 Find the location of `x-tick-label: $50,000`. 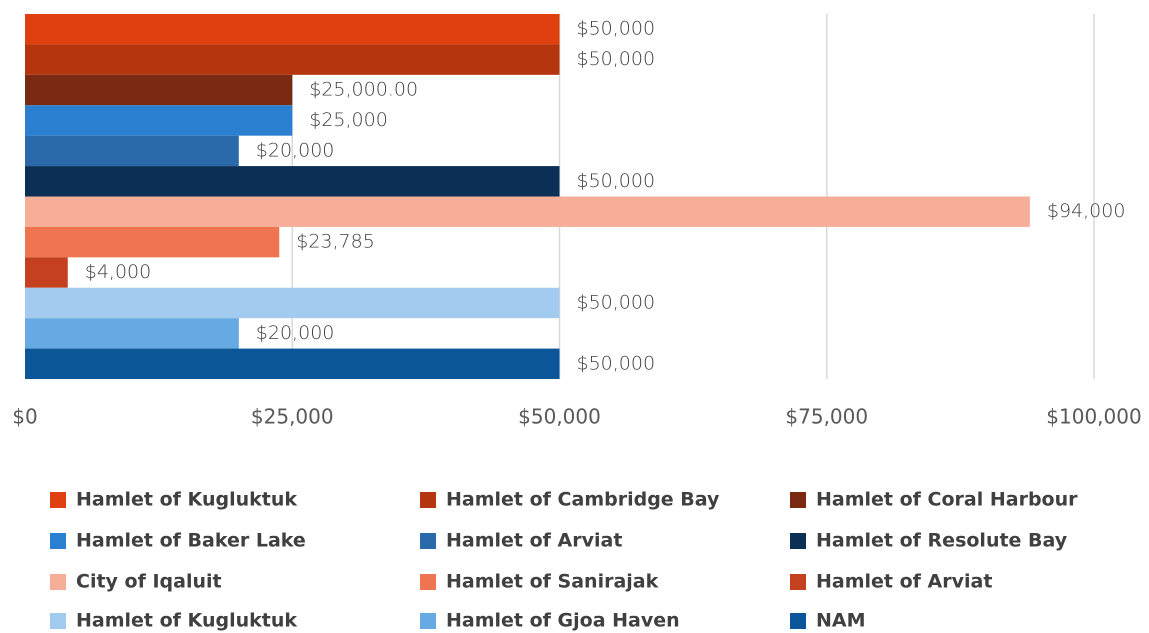

x-tick-label: $50,000 is located at coordinates (559, 417).